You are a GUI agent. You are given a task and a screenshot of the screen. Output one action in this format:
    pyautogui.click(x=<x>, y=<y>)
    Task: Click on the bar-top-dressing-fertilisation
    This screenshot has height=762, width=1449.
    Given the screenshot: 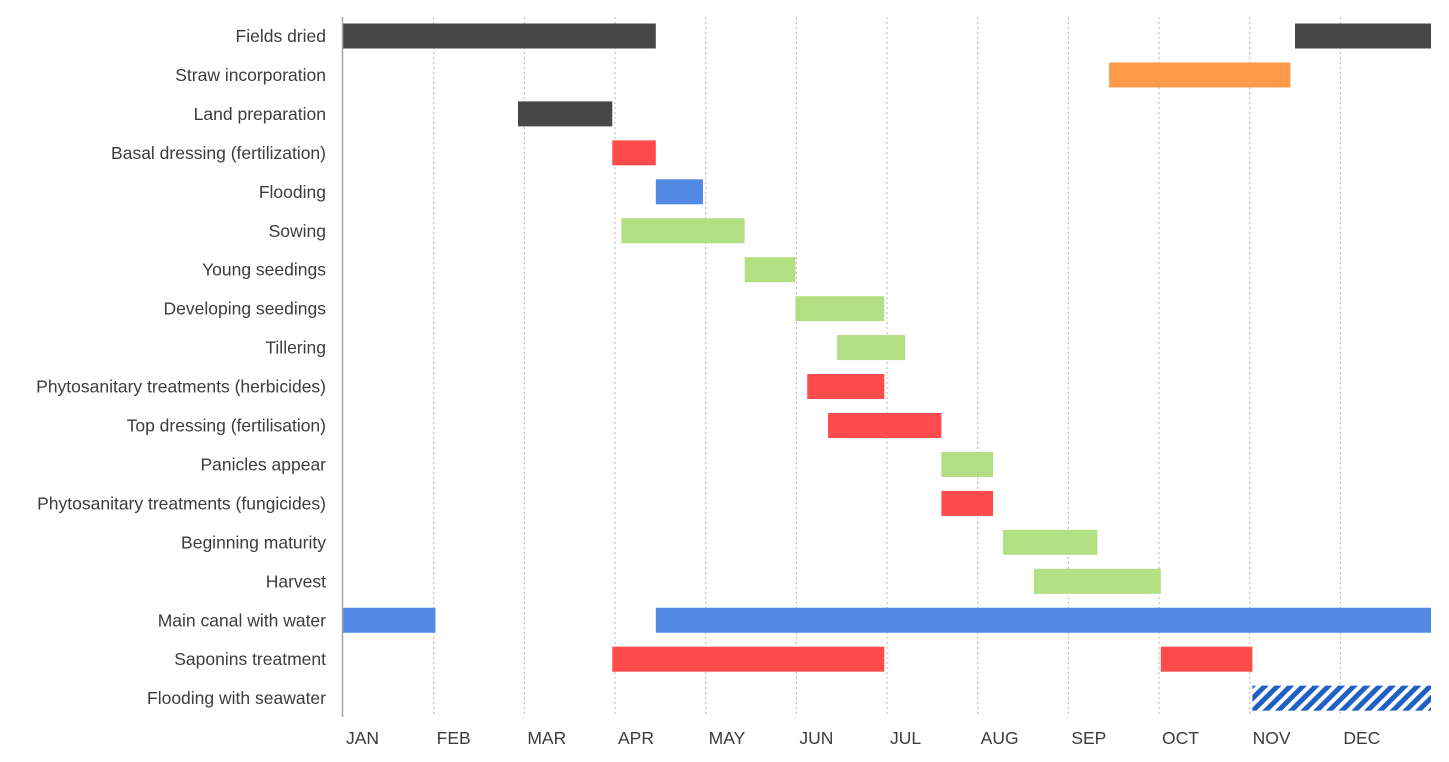 What is the action you would take?
    pyautogui.click(x=885, y=425)
    